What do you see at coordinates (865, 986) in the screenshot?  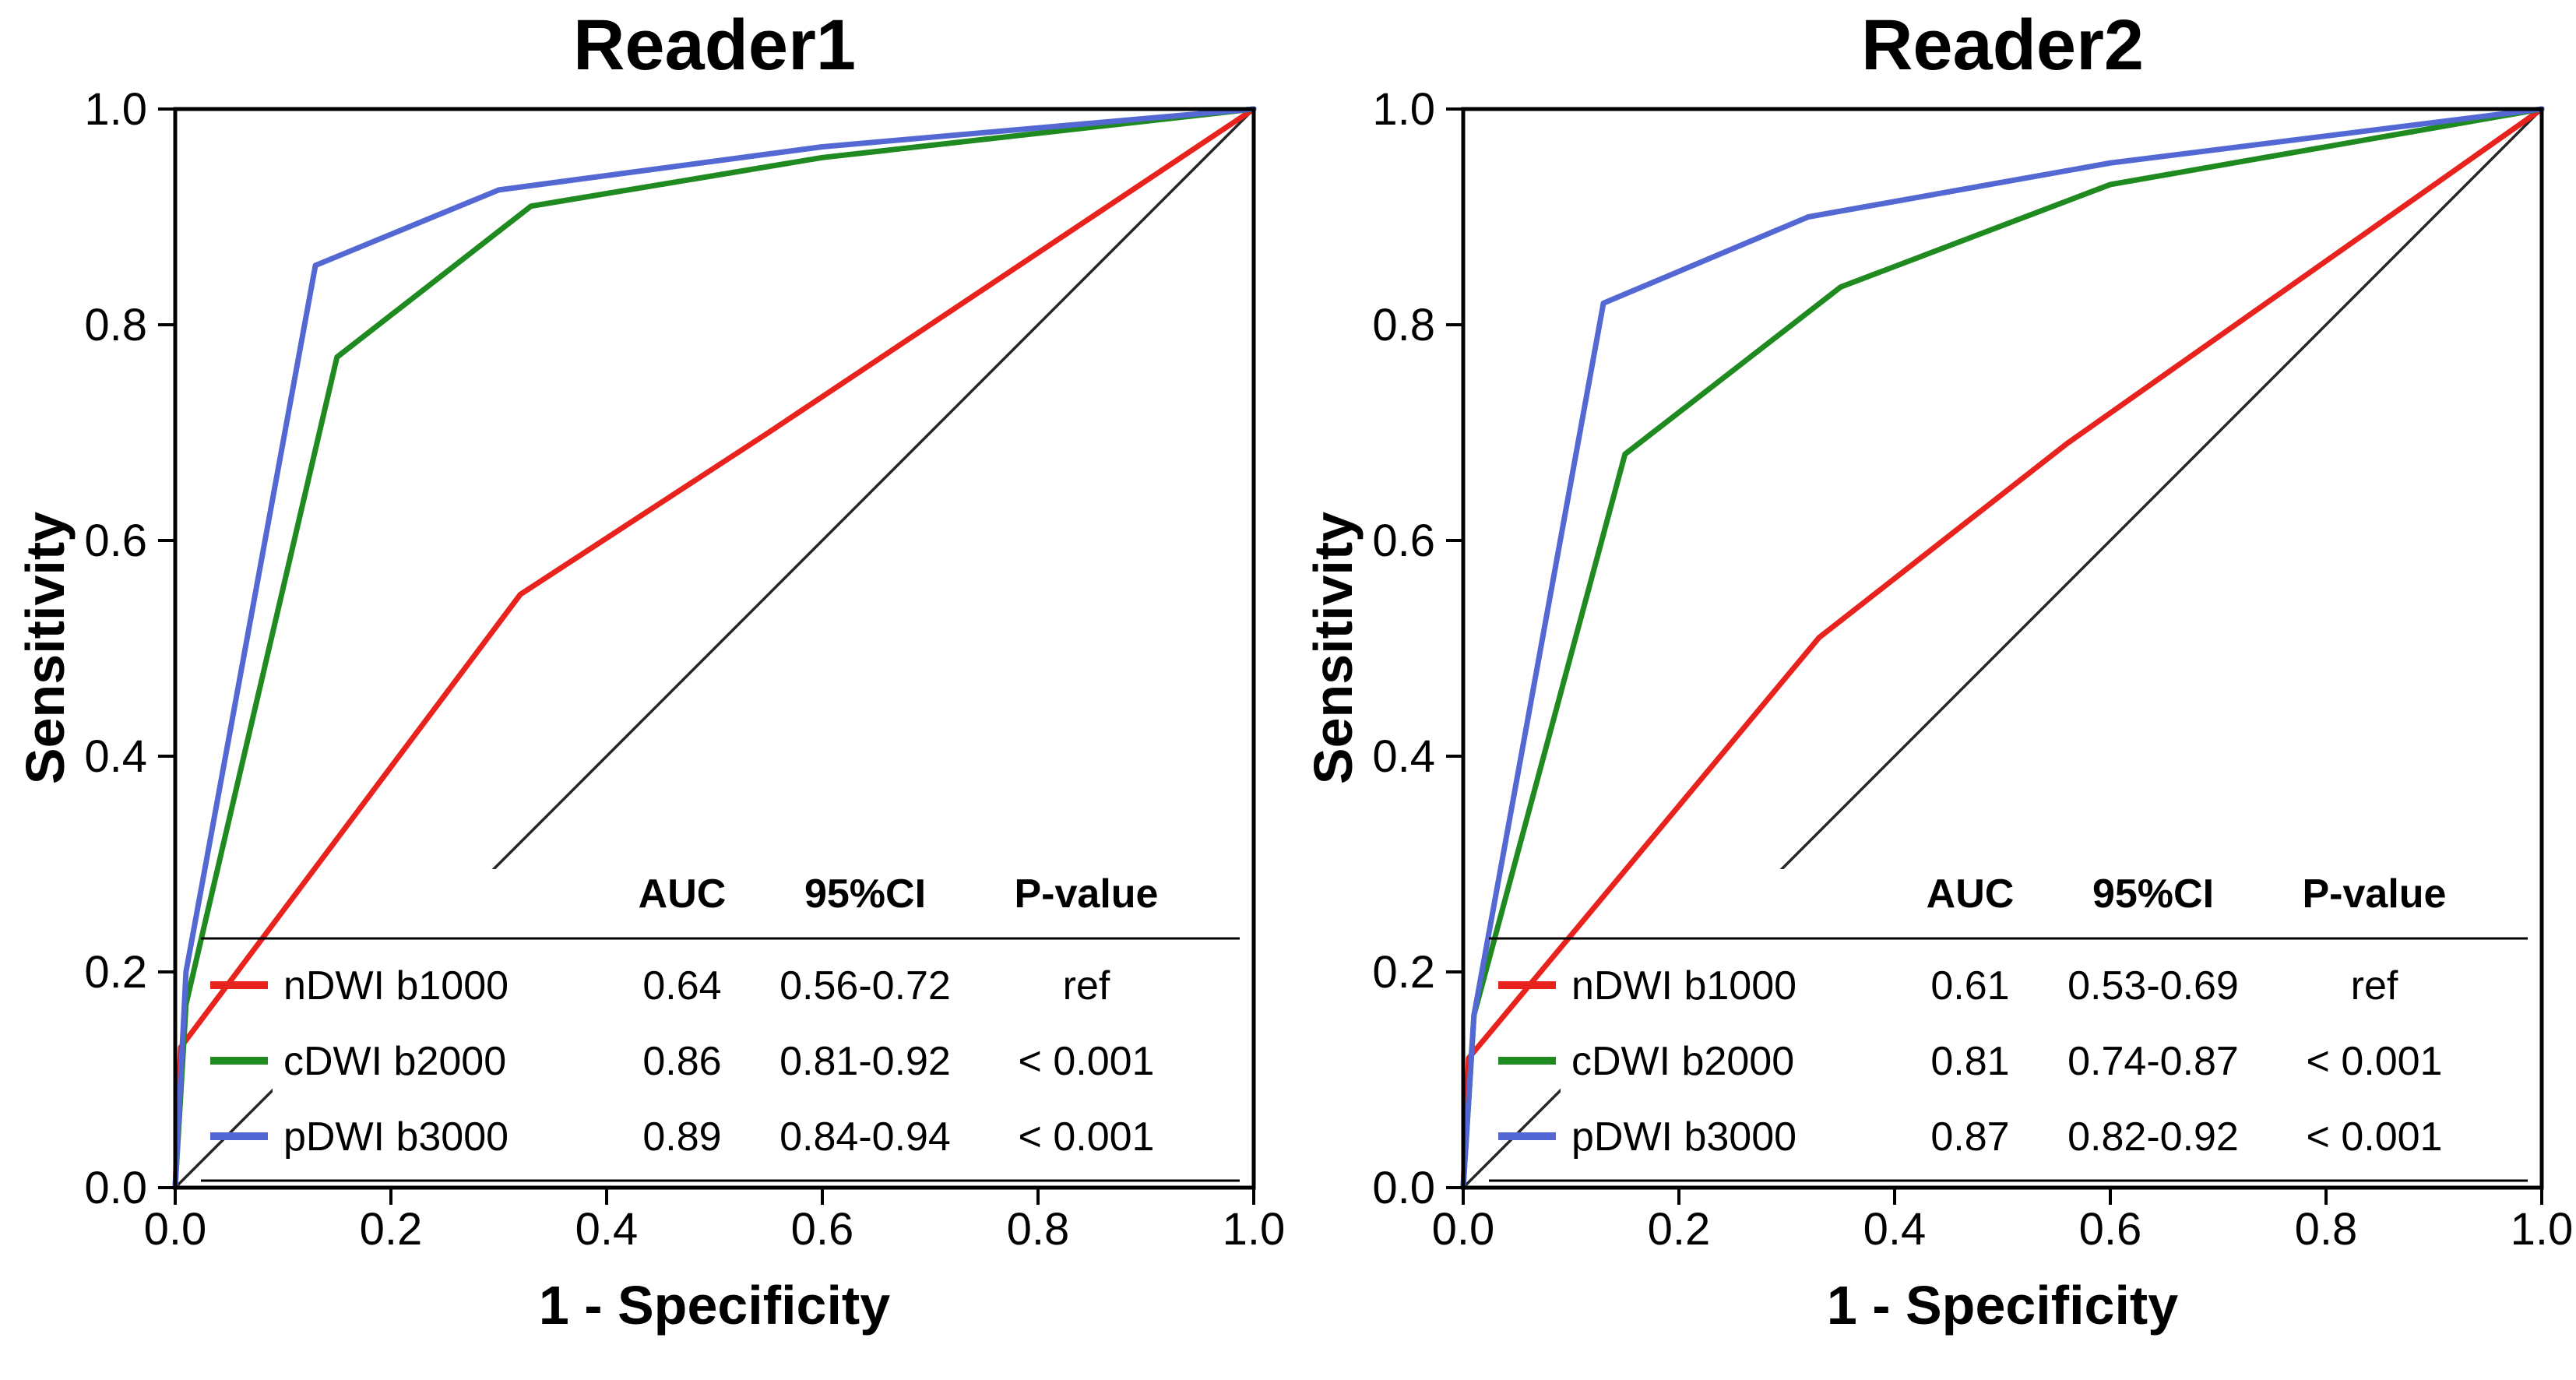 I see `legend-ci-value: 0.56-0.72` at bounding box center [865, 986].